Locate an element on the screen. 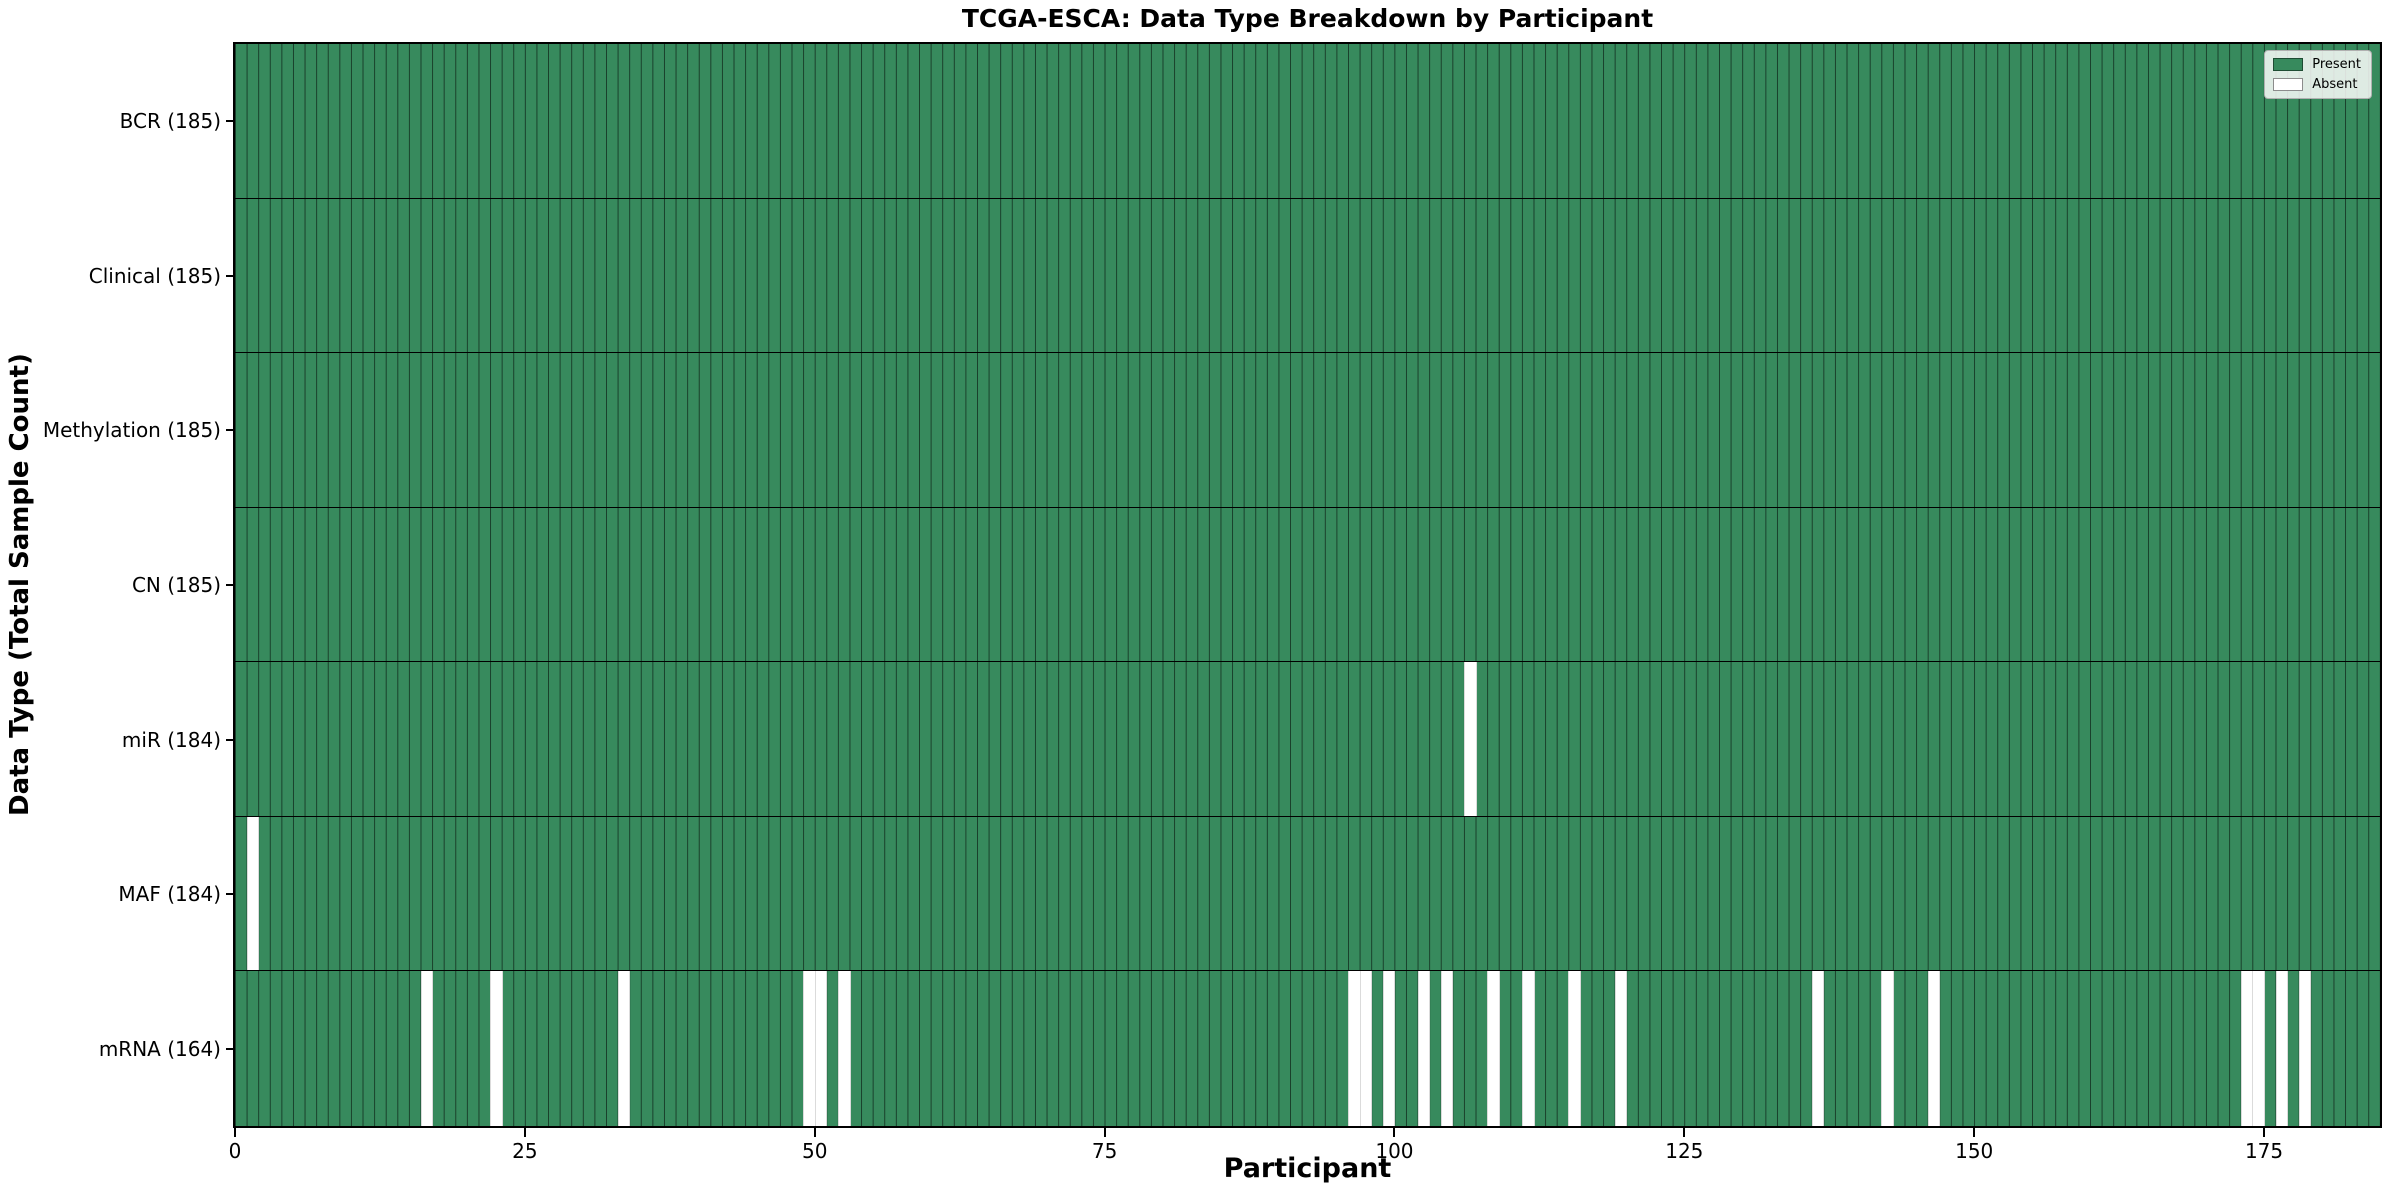  x-tick-label: 75 is located at coordinates (1104, 1151).